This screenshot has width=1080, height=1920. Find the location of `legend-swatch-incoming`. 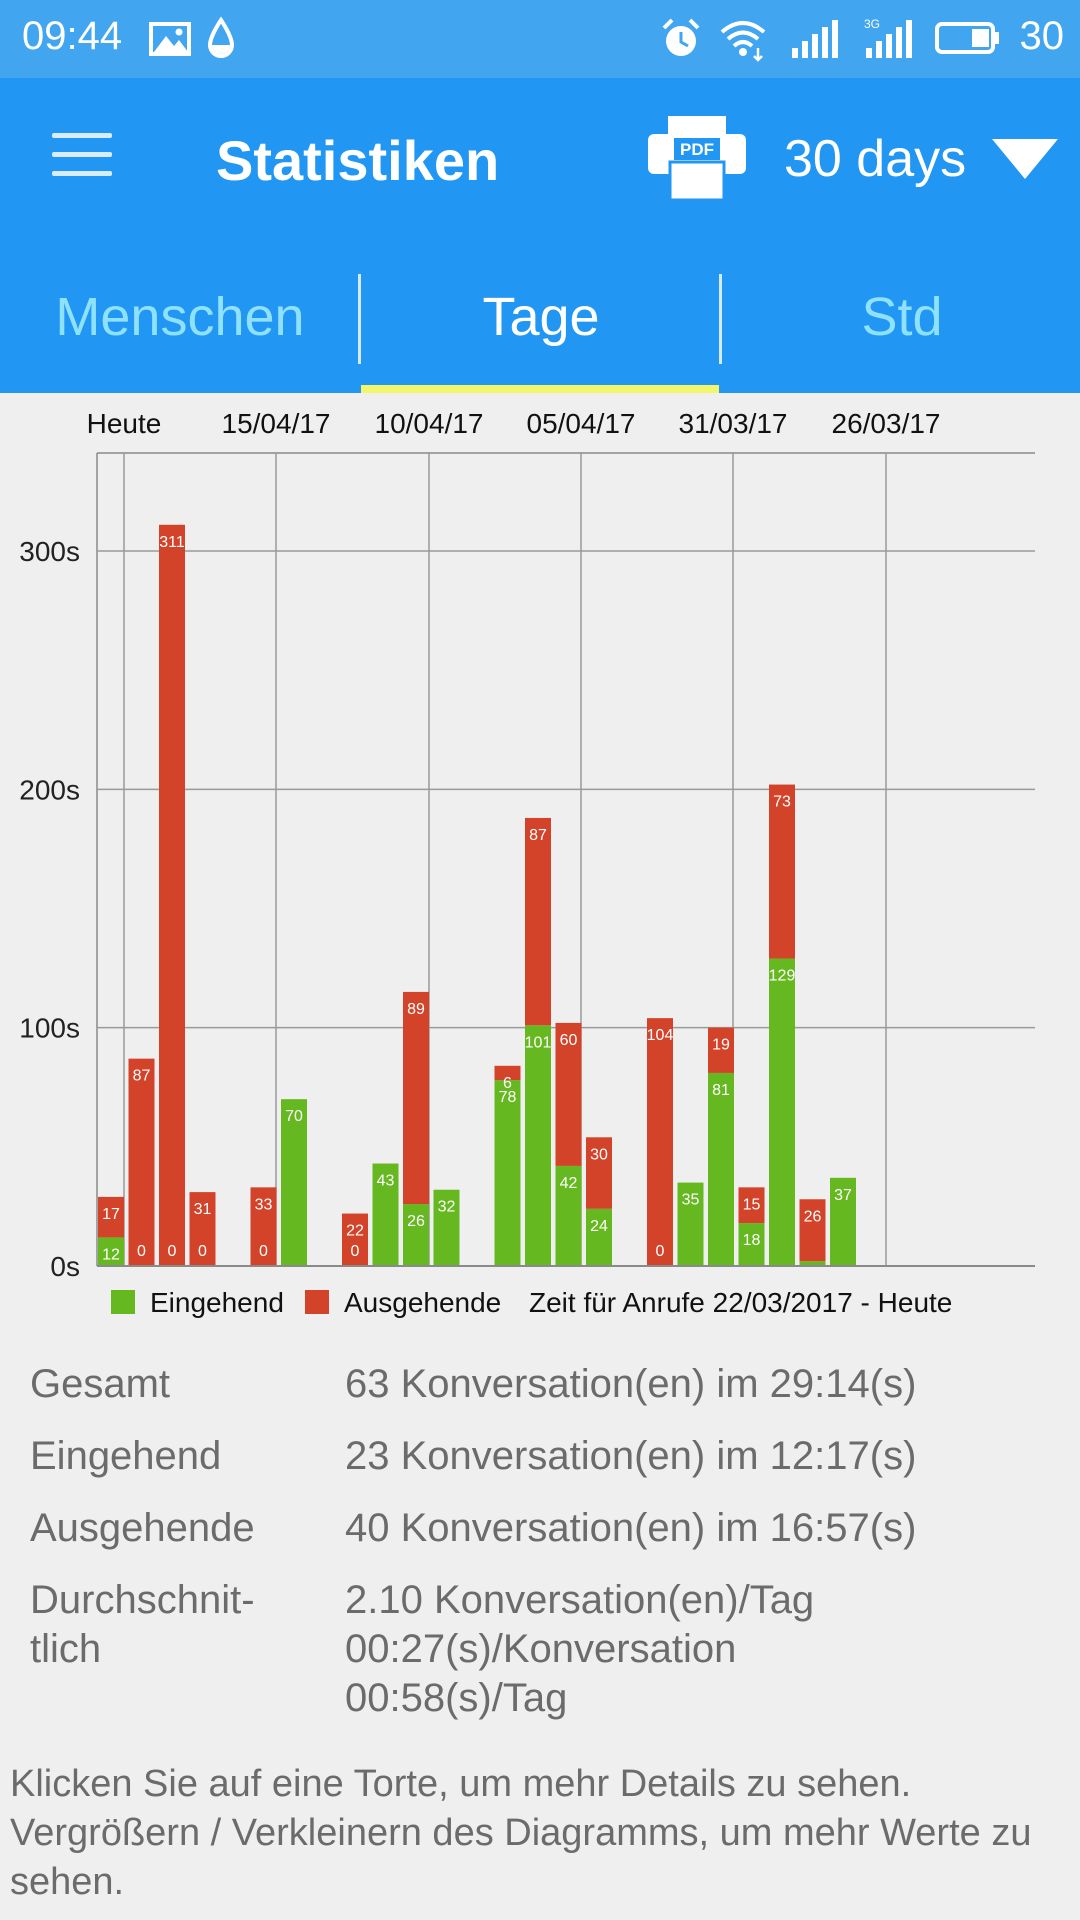

legend-swatch-incoming is located at coordinates (123, 1302).